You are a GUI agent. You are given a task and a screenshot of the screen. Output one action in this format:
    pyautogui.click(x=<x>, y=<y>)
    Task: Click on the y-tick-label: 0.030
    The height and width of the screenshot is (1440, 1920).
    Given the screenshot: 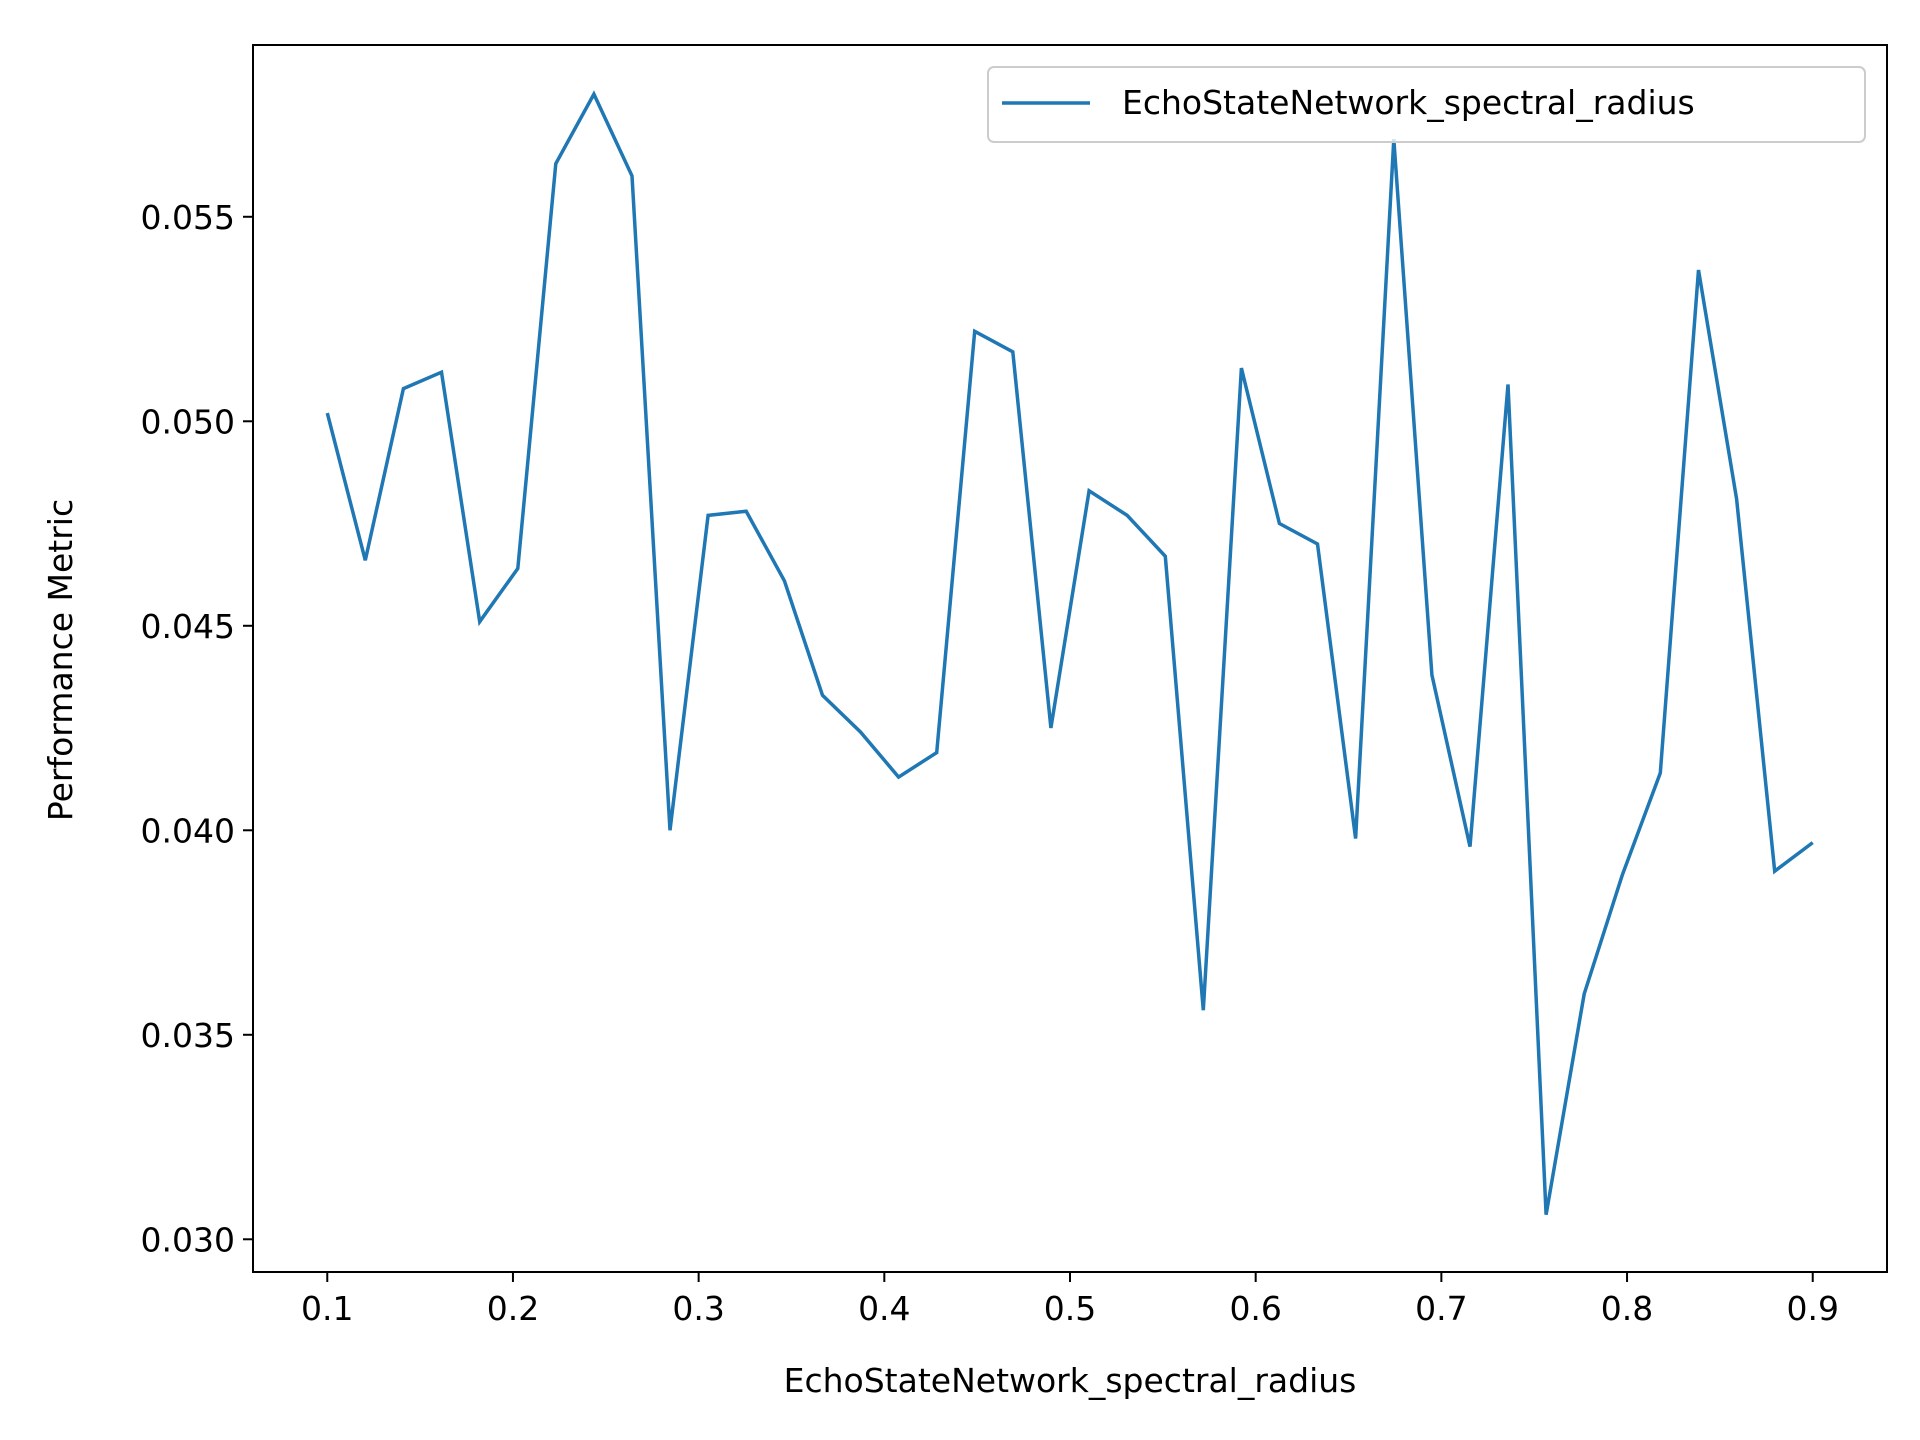 What is the action you would take?
    pyautogui.click(x=188, y=1239)
    